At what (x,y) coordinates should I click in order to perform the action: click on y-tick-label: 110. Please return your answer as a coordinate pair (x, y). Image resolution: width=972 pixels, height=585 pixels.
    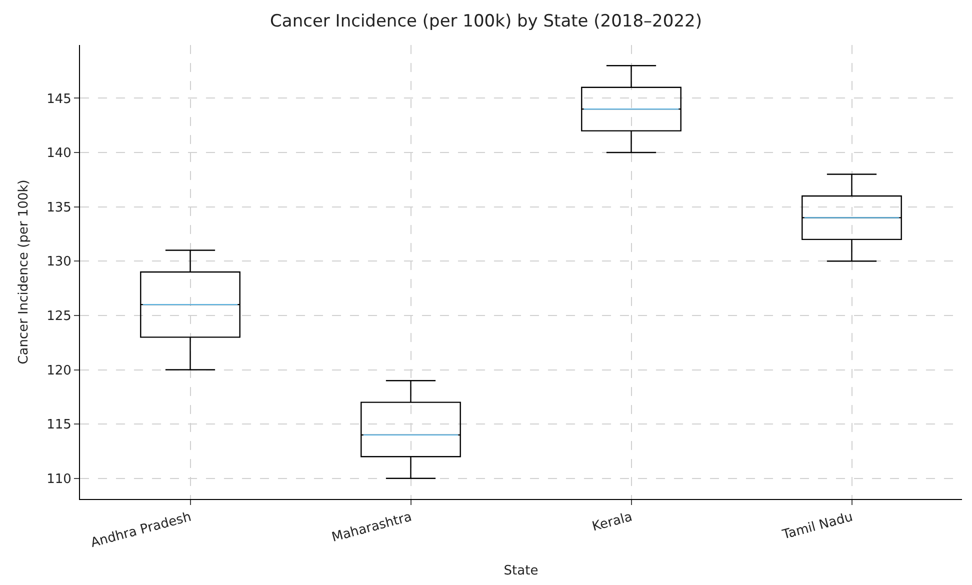
    Looking at the image, I should click on (59, 479).